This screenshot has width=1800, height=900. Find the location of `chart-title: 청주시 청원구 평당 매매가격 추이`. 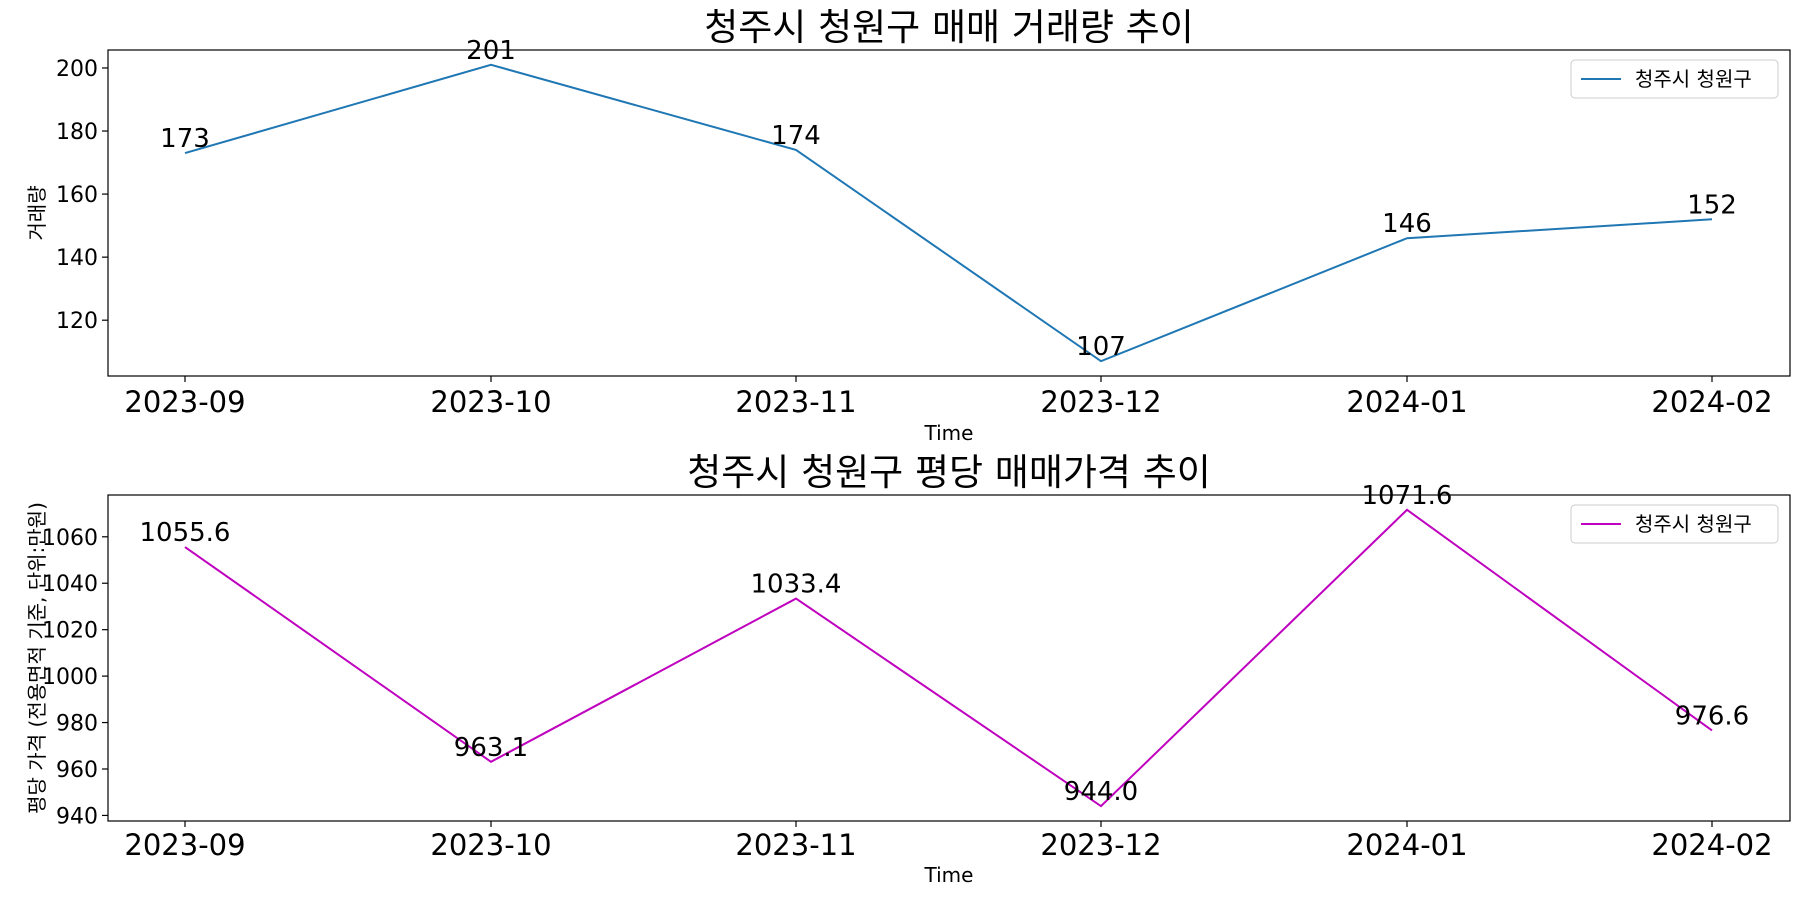

chart-title: 청주시 청원구 평당 매매가격 추이 is located at coordinates (949, 472).